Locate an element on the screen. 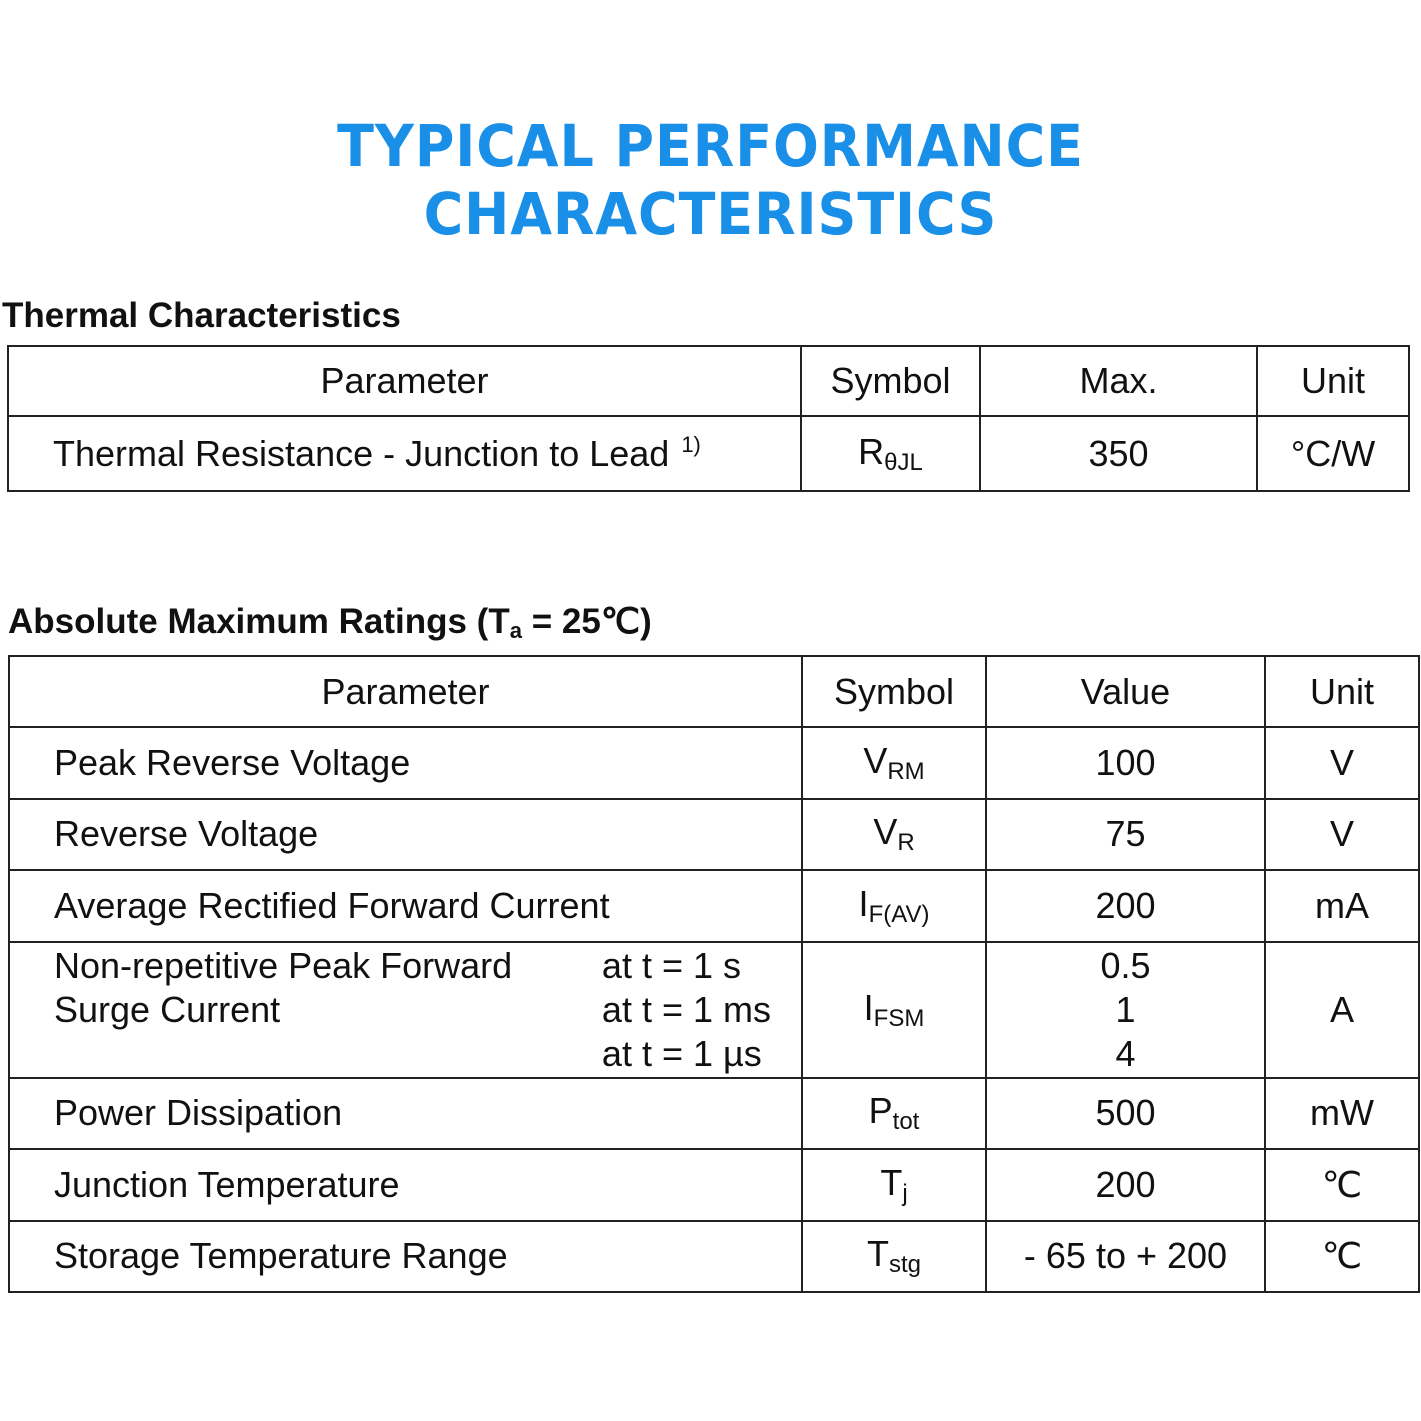 This screenshot has width=1421, height=1421. symbol-cell: Tstg is located at coordinates (894, 1256).